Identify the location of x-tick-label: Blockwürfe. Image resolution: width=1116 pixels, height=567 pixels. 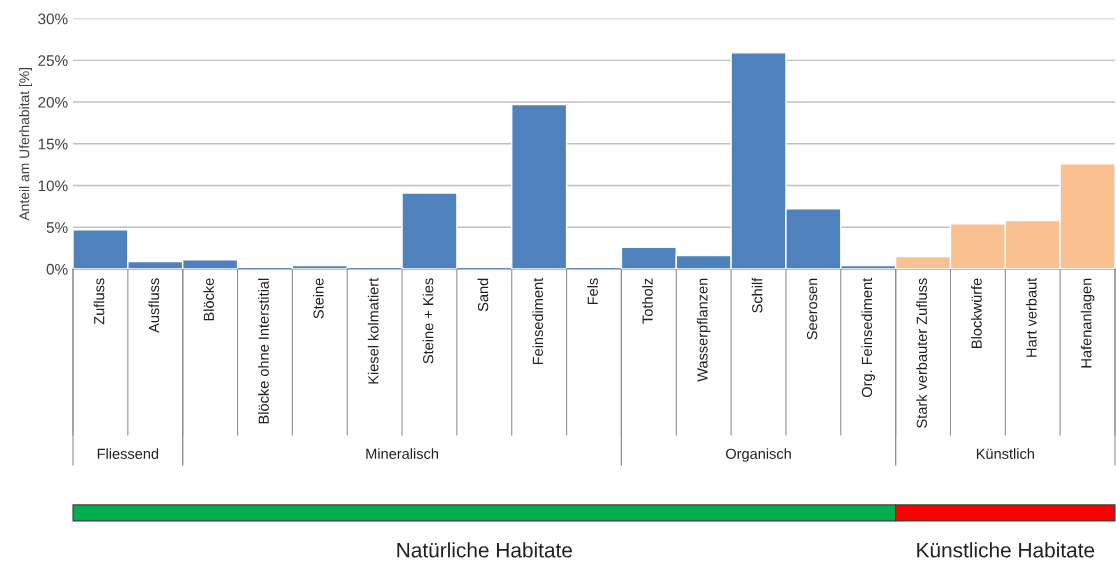
(976, 313).